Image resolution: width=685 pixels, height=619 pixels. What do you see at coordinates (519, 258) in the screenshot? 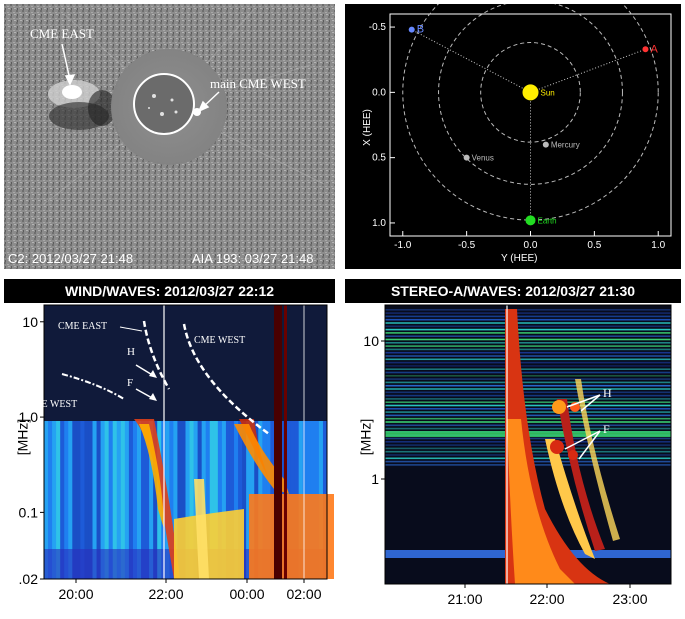
I see `orbit-x-axis-label: Y (HEE)` at bounding box center [519, 258].